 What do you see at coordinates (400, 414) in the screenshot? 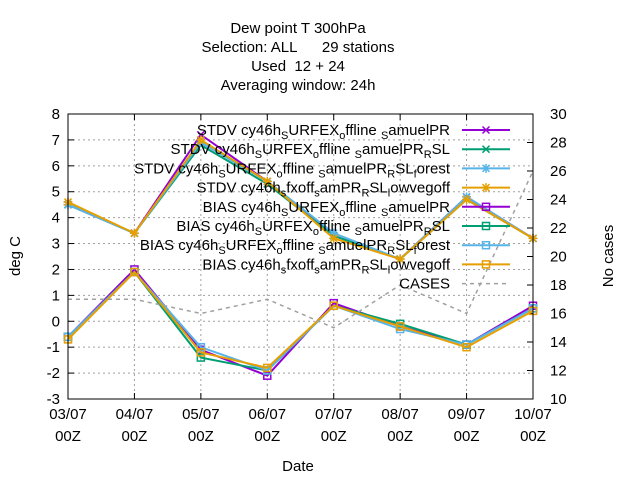
I see `x-tick-label: 08/07` at bounding box center [400, 414].